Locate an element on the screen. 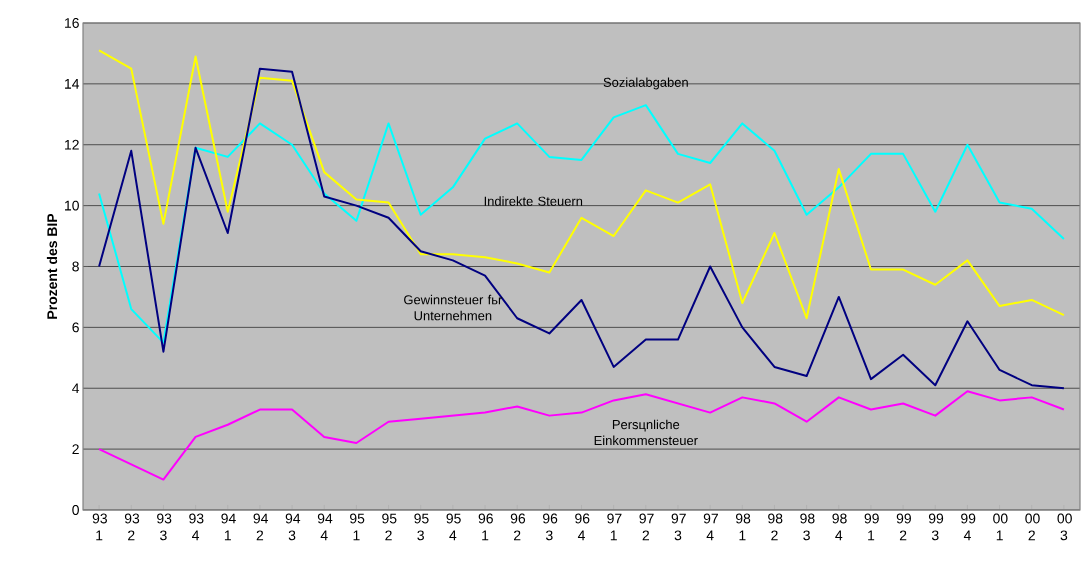  x-tick-label: 96 4 is located at coordinates (582, 527).